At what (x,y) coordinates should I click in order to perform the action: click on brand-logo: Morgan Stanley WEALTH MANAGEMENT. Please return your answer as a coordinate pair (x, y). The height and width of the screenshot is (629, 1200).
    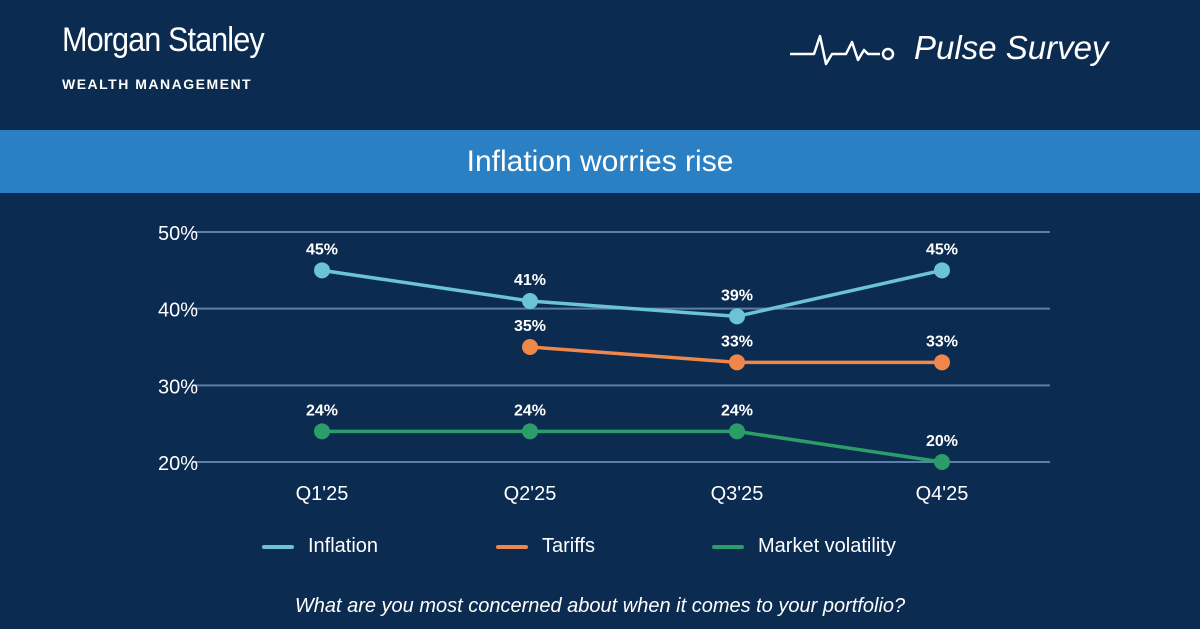
    Looking at the image, I should click on (174, 56).